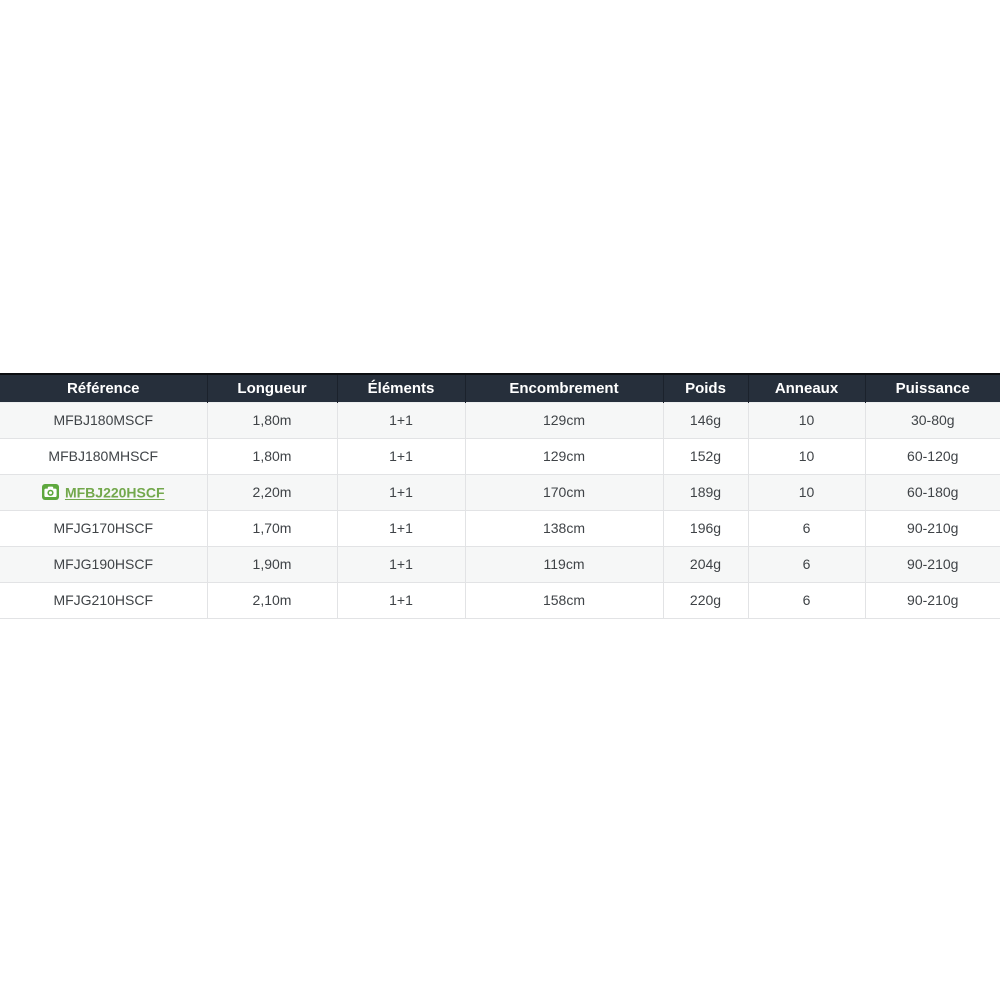  Describe the element at coordinates (271, 600) in the screenshot. I see `longueur-cell: 2,10m` at that location.